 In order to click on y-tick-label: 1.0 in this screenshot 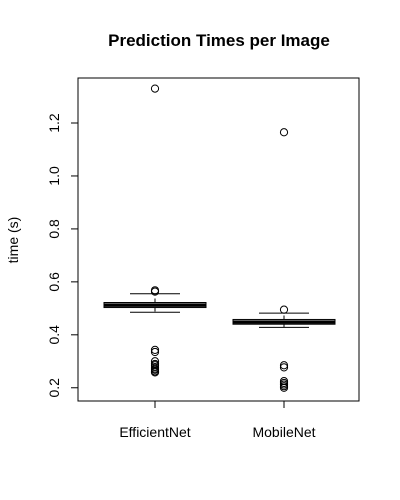, I will do `click(54, 176)`.